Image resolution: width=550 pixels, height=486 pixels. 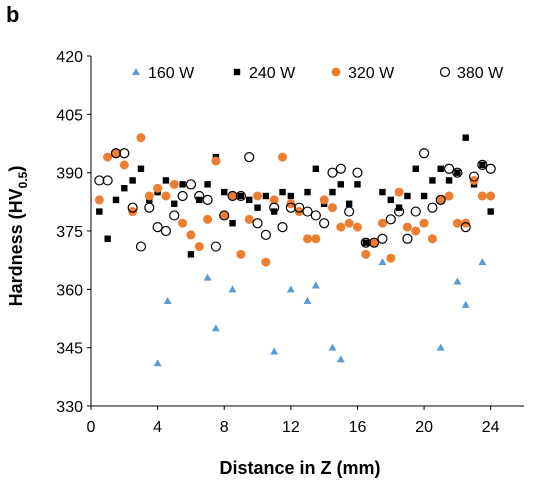 I want to click on legend-label: 160 W, so click(x=171, y=73).